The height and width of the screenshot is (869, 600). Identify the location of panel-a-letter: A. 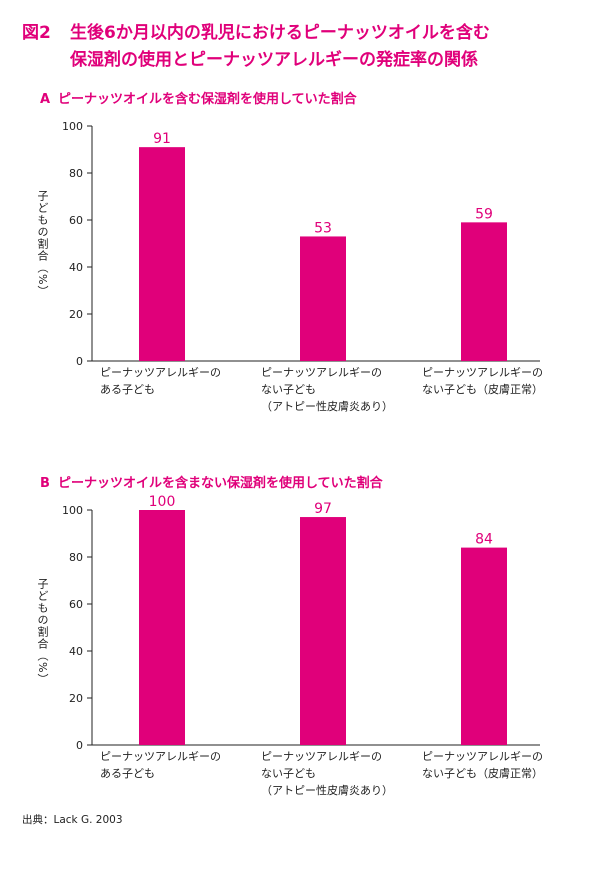
(45, 99).